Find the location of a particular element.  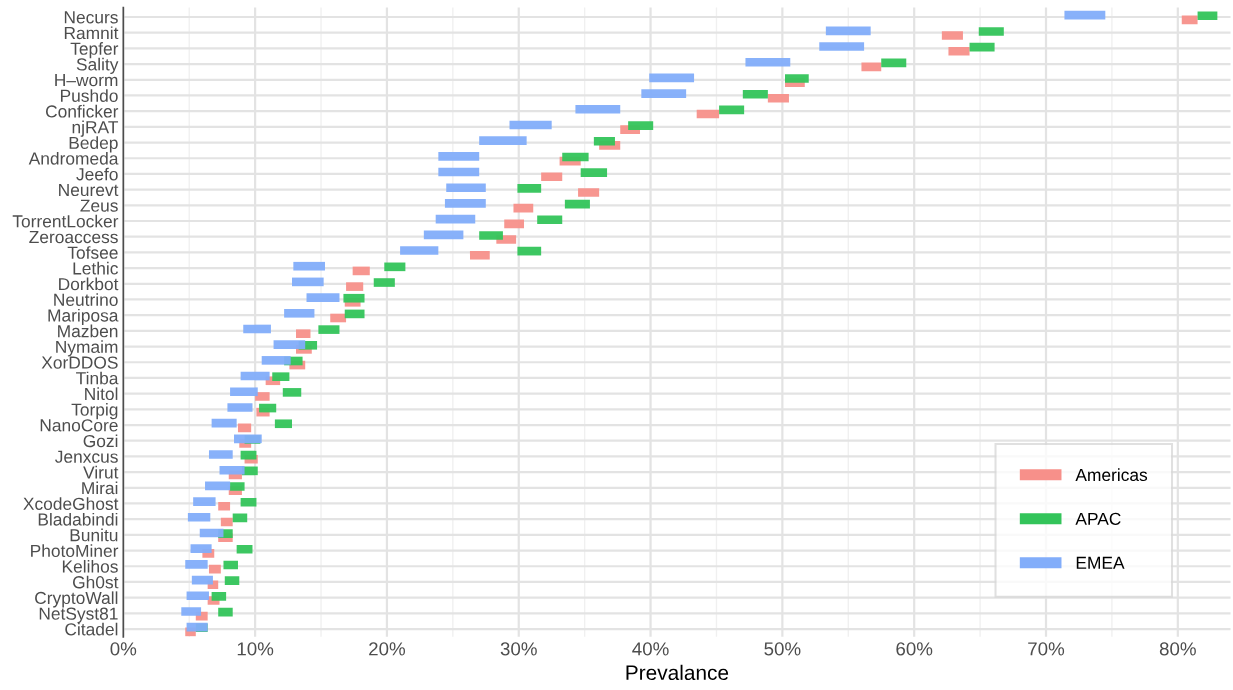

y-tick-label: Conficker is located at coordinates (82, 111).